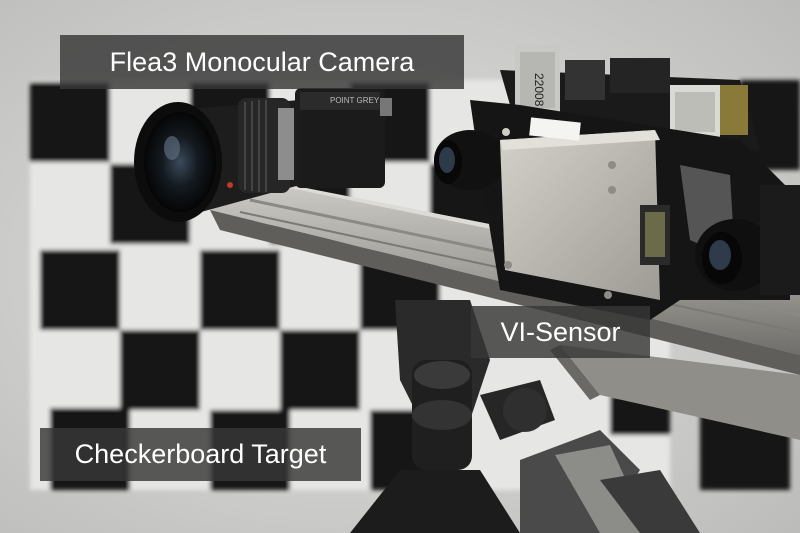 Image resolution: width=800 pixels, height=533 pixels. Describe the element at coordinates (539, 90) in the screenshot. I see `board-serial-text: 22008` at that location.